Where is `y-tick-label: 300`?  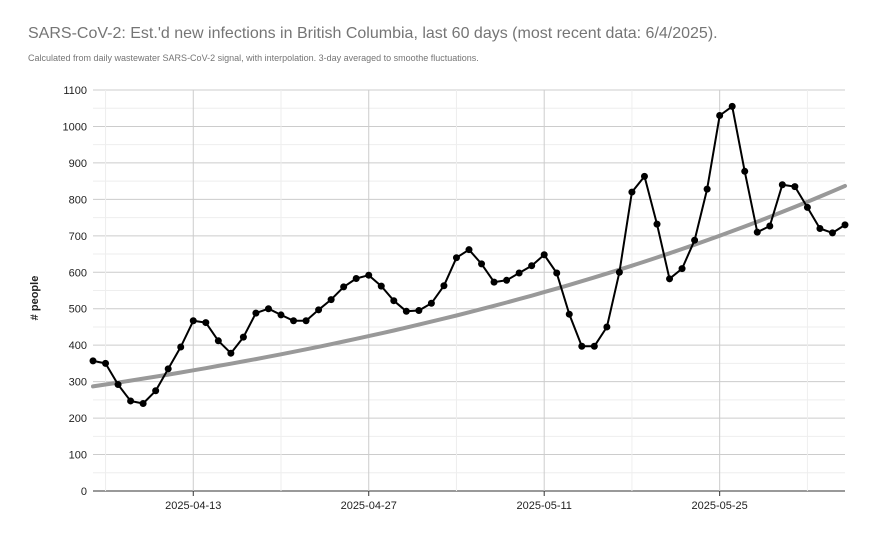 y-tick-label: 300 is located at coordinates (78, 383).